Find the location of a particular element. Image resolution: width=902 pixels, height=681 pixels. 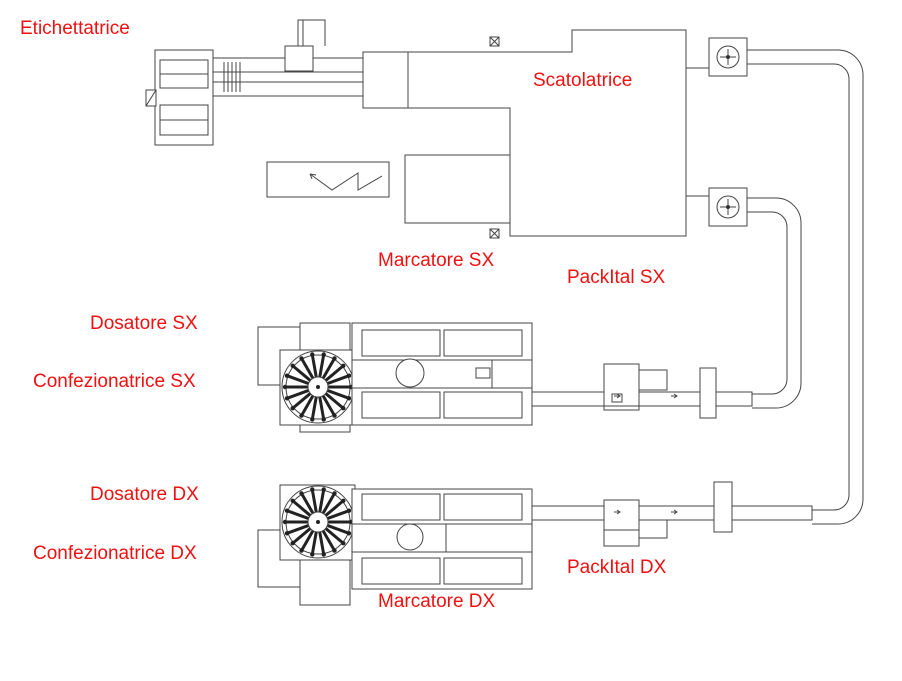

label-dosatore-sx: Dosatore SX is located at coordinates (144, 323).